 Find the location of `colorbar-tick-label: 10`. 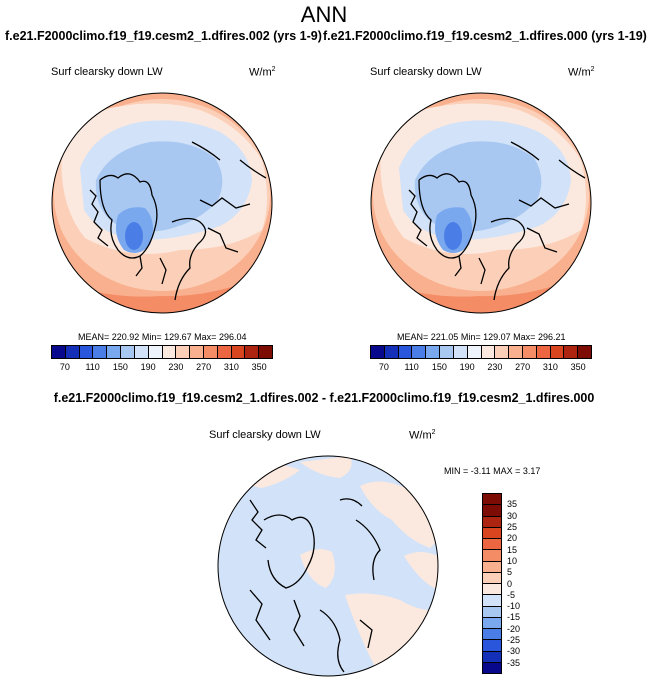

colorbar-tick-label: 10 is located at coordinates (512, 560).